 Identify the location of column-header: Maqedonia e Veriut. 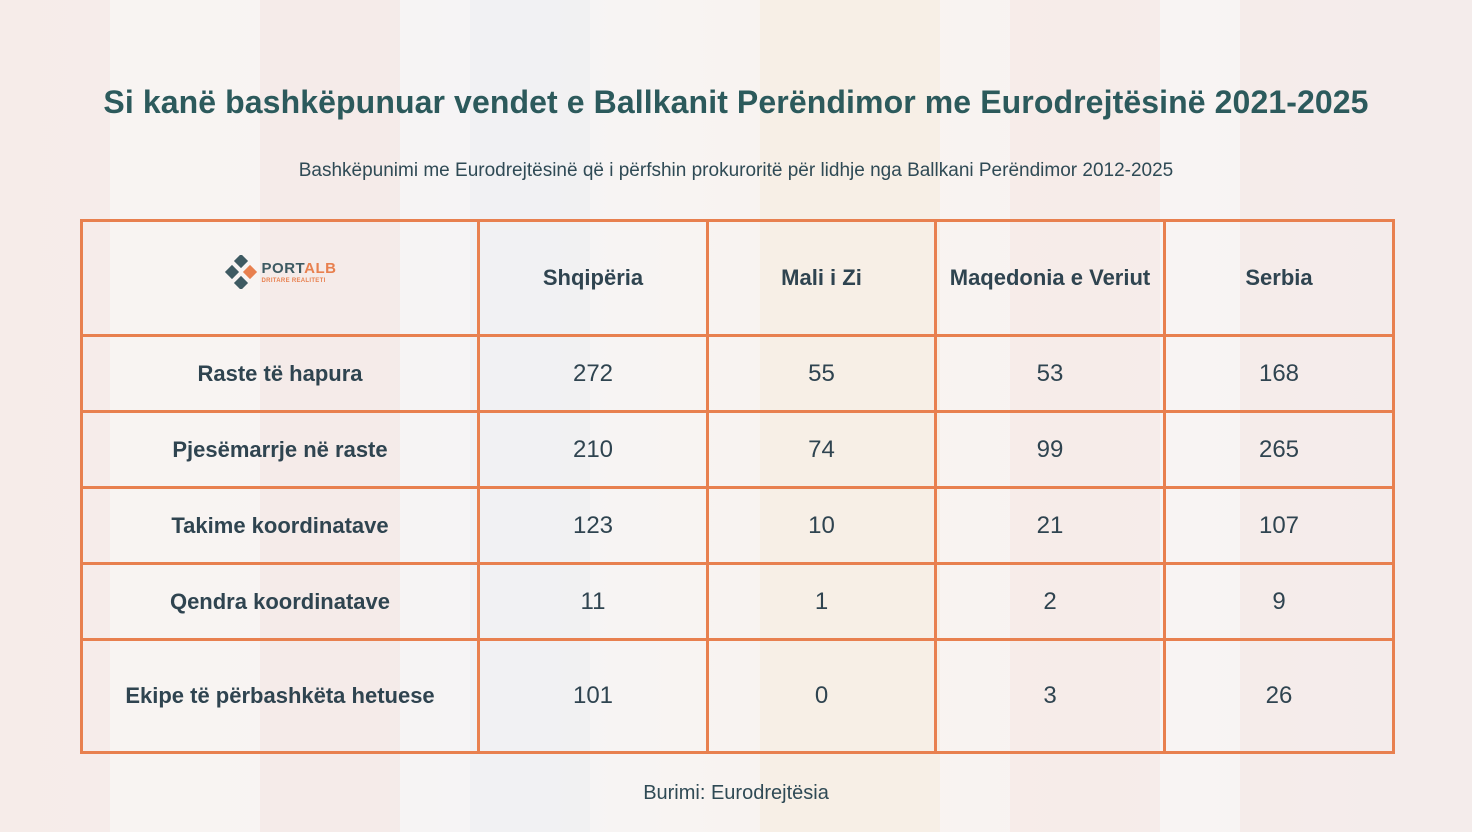
(1050, 278).